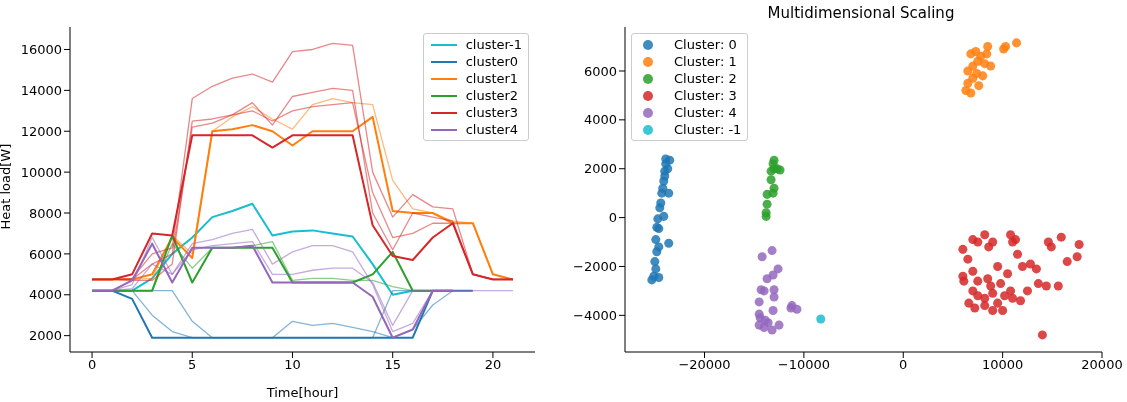 The height and width of the screenshot is (402, 1127). Describe the element at coordinates (1102, 365) in the screenshot. I see `x-tick-label: 20000` at that location.